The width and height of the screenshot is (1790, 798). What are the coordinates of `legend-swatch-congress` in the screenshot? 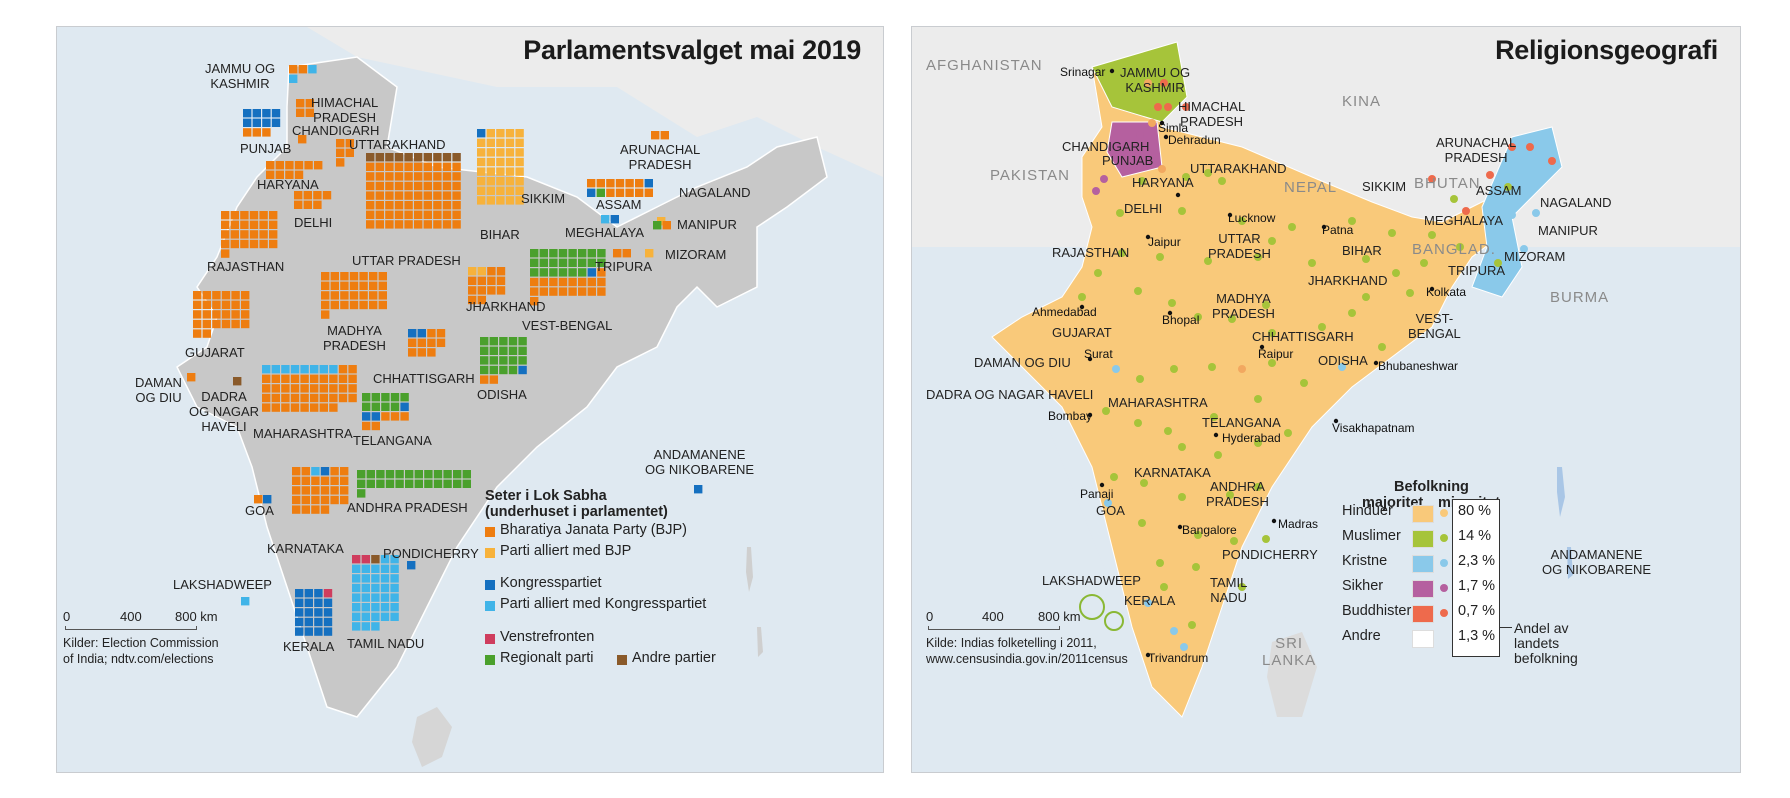 It's located at (490, 585).